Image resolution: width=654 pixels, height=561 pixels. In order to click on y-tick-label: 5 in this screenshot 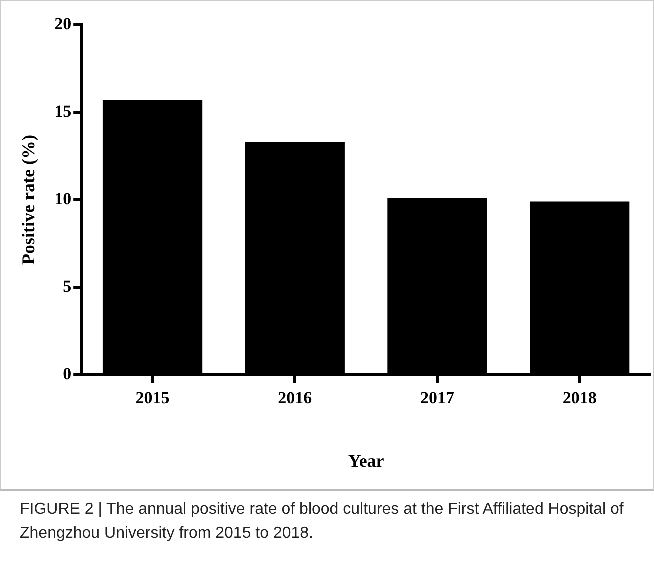, I will do `click(67, 286)`.